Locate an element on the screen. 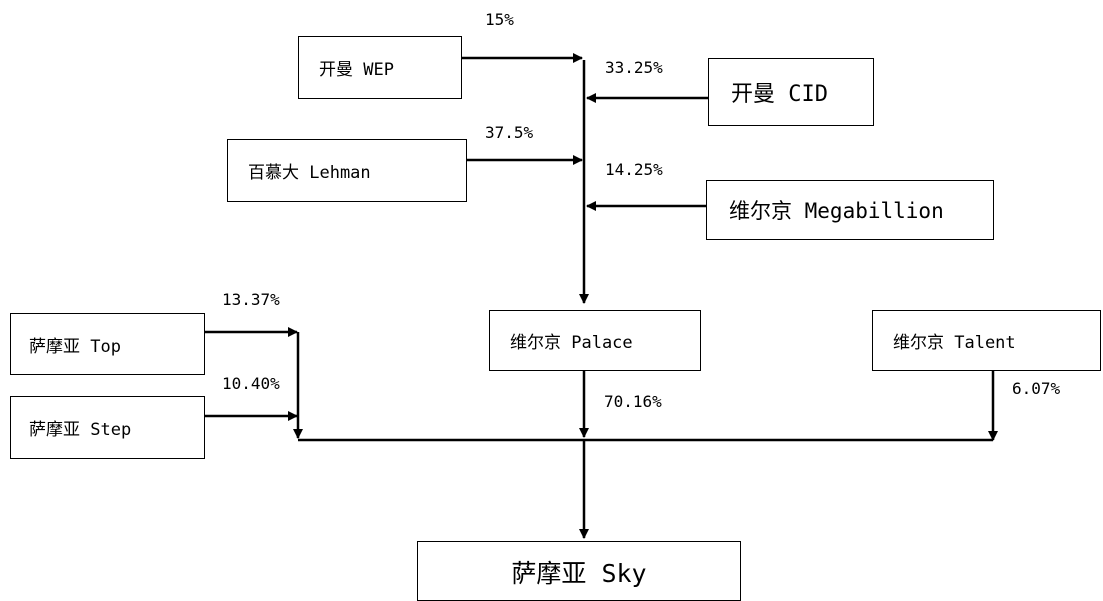  pct-talent-to-sky: 6.07% is located at coordinates (1036, 388).